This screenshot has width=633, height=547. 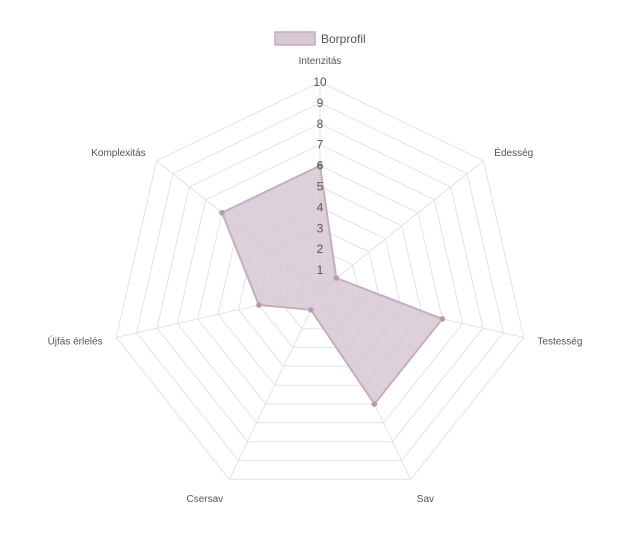 What do you see at coordinates (320, 145) in the screenshot?
I see `tick-label-7: 7` at bounding box center [320, 145].